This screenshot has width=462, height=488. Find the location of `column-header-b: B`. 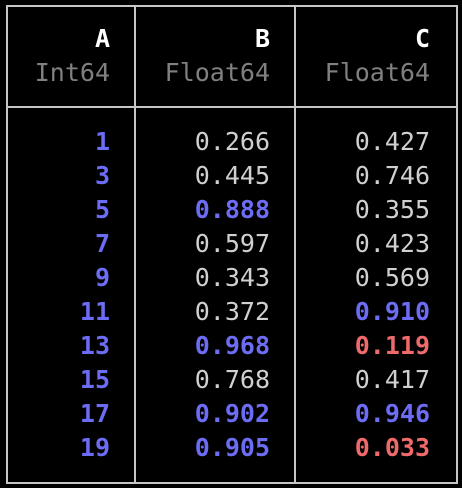

column-header-b: B is located at coordinates (262, 38).